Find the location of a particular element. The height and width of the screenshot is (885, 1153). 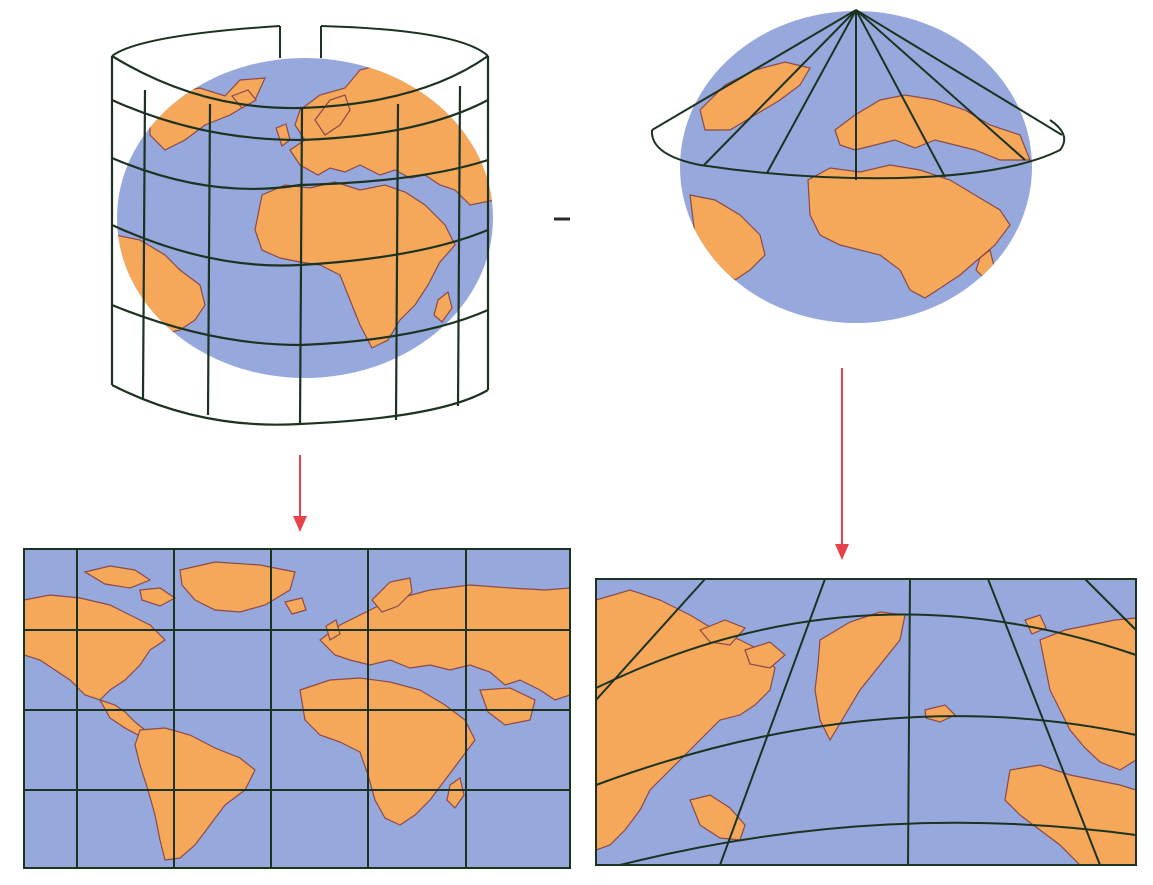

landmass-central-america is located at coordinates (717, 817).